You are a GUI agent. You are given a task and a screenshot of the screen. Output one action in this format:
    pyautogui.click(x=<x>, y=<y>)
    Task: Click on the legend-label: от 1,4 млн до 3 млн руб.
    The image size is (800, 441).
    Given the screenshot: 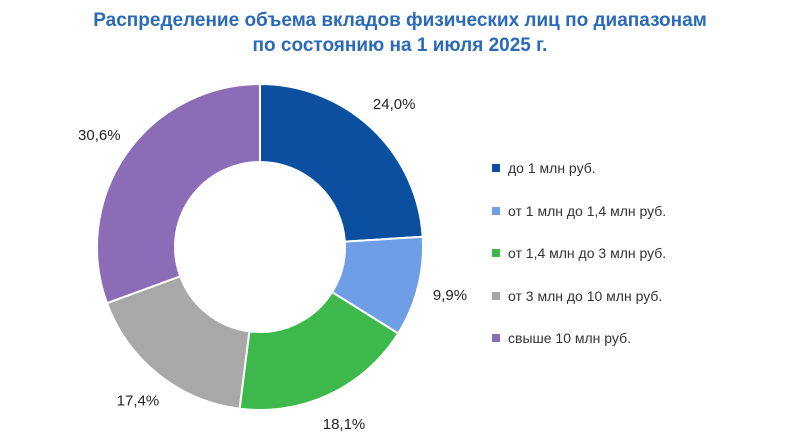 What is the action you would take?
    pyautogui.click(x=587, y=253)
    